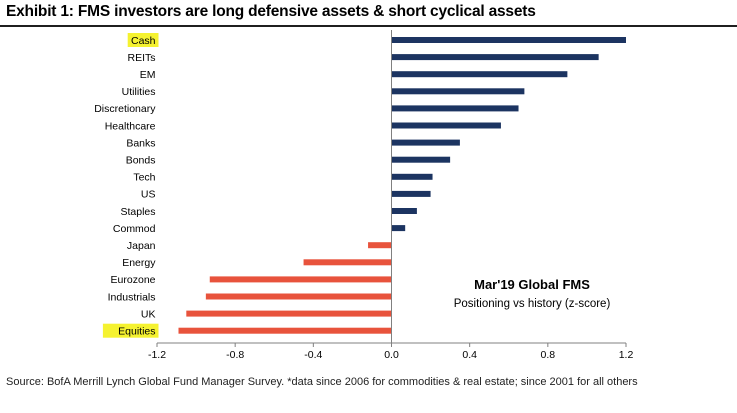  What do you see at coordinates (458, 91) in the screenshot?
I see `bar-utilities` at bounding box center [458, 91].